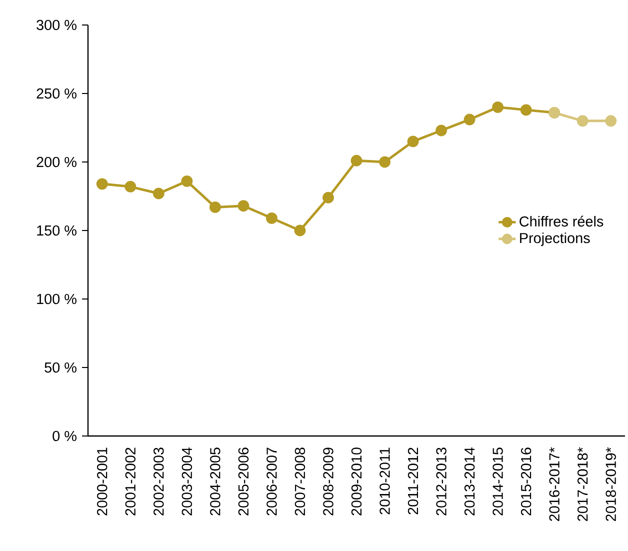 The image size is (628, 551). I want to click on x-tick-label: 2012-2013, so click(441, 482).